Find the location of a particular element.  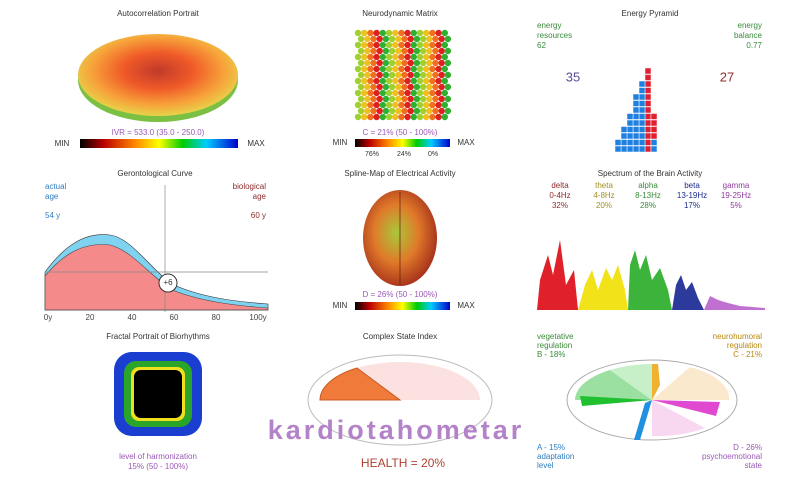

band-name: beta is located at coordinates (692, 185).